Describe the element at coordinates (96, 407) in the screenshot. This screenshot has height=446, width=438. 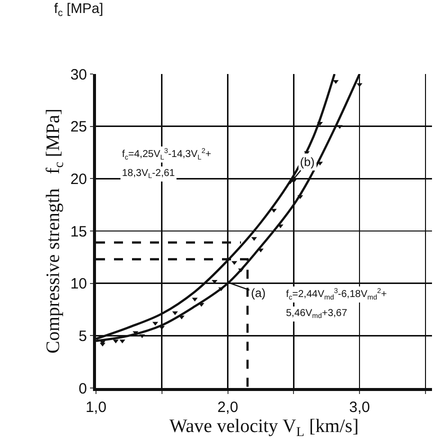
I see `x-tick-label: 1,0` at that location.